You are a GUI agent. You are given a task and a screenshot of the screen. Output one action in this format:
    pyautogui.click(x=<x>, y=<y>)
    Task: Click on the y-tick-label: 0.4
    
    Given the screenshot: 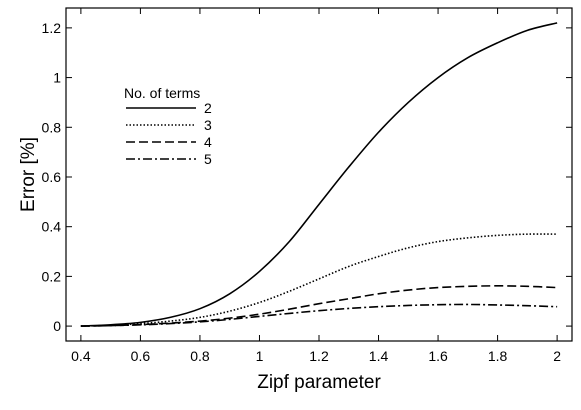 What is the action you would take?
    pyautogui.click(x=52, y=227)
    